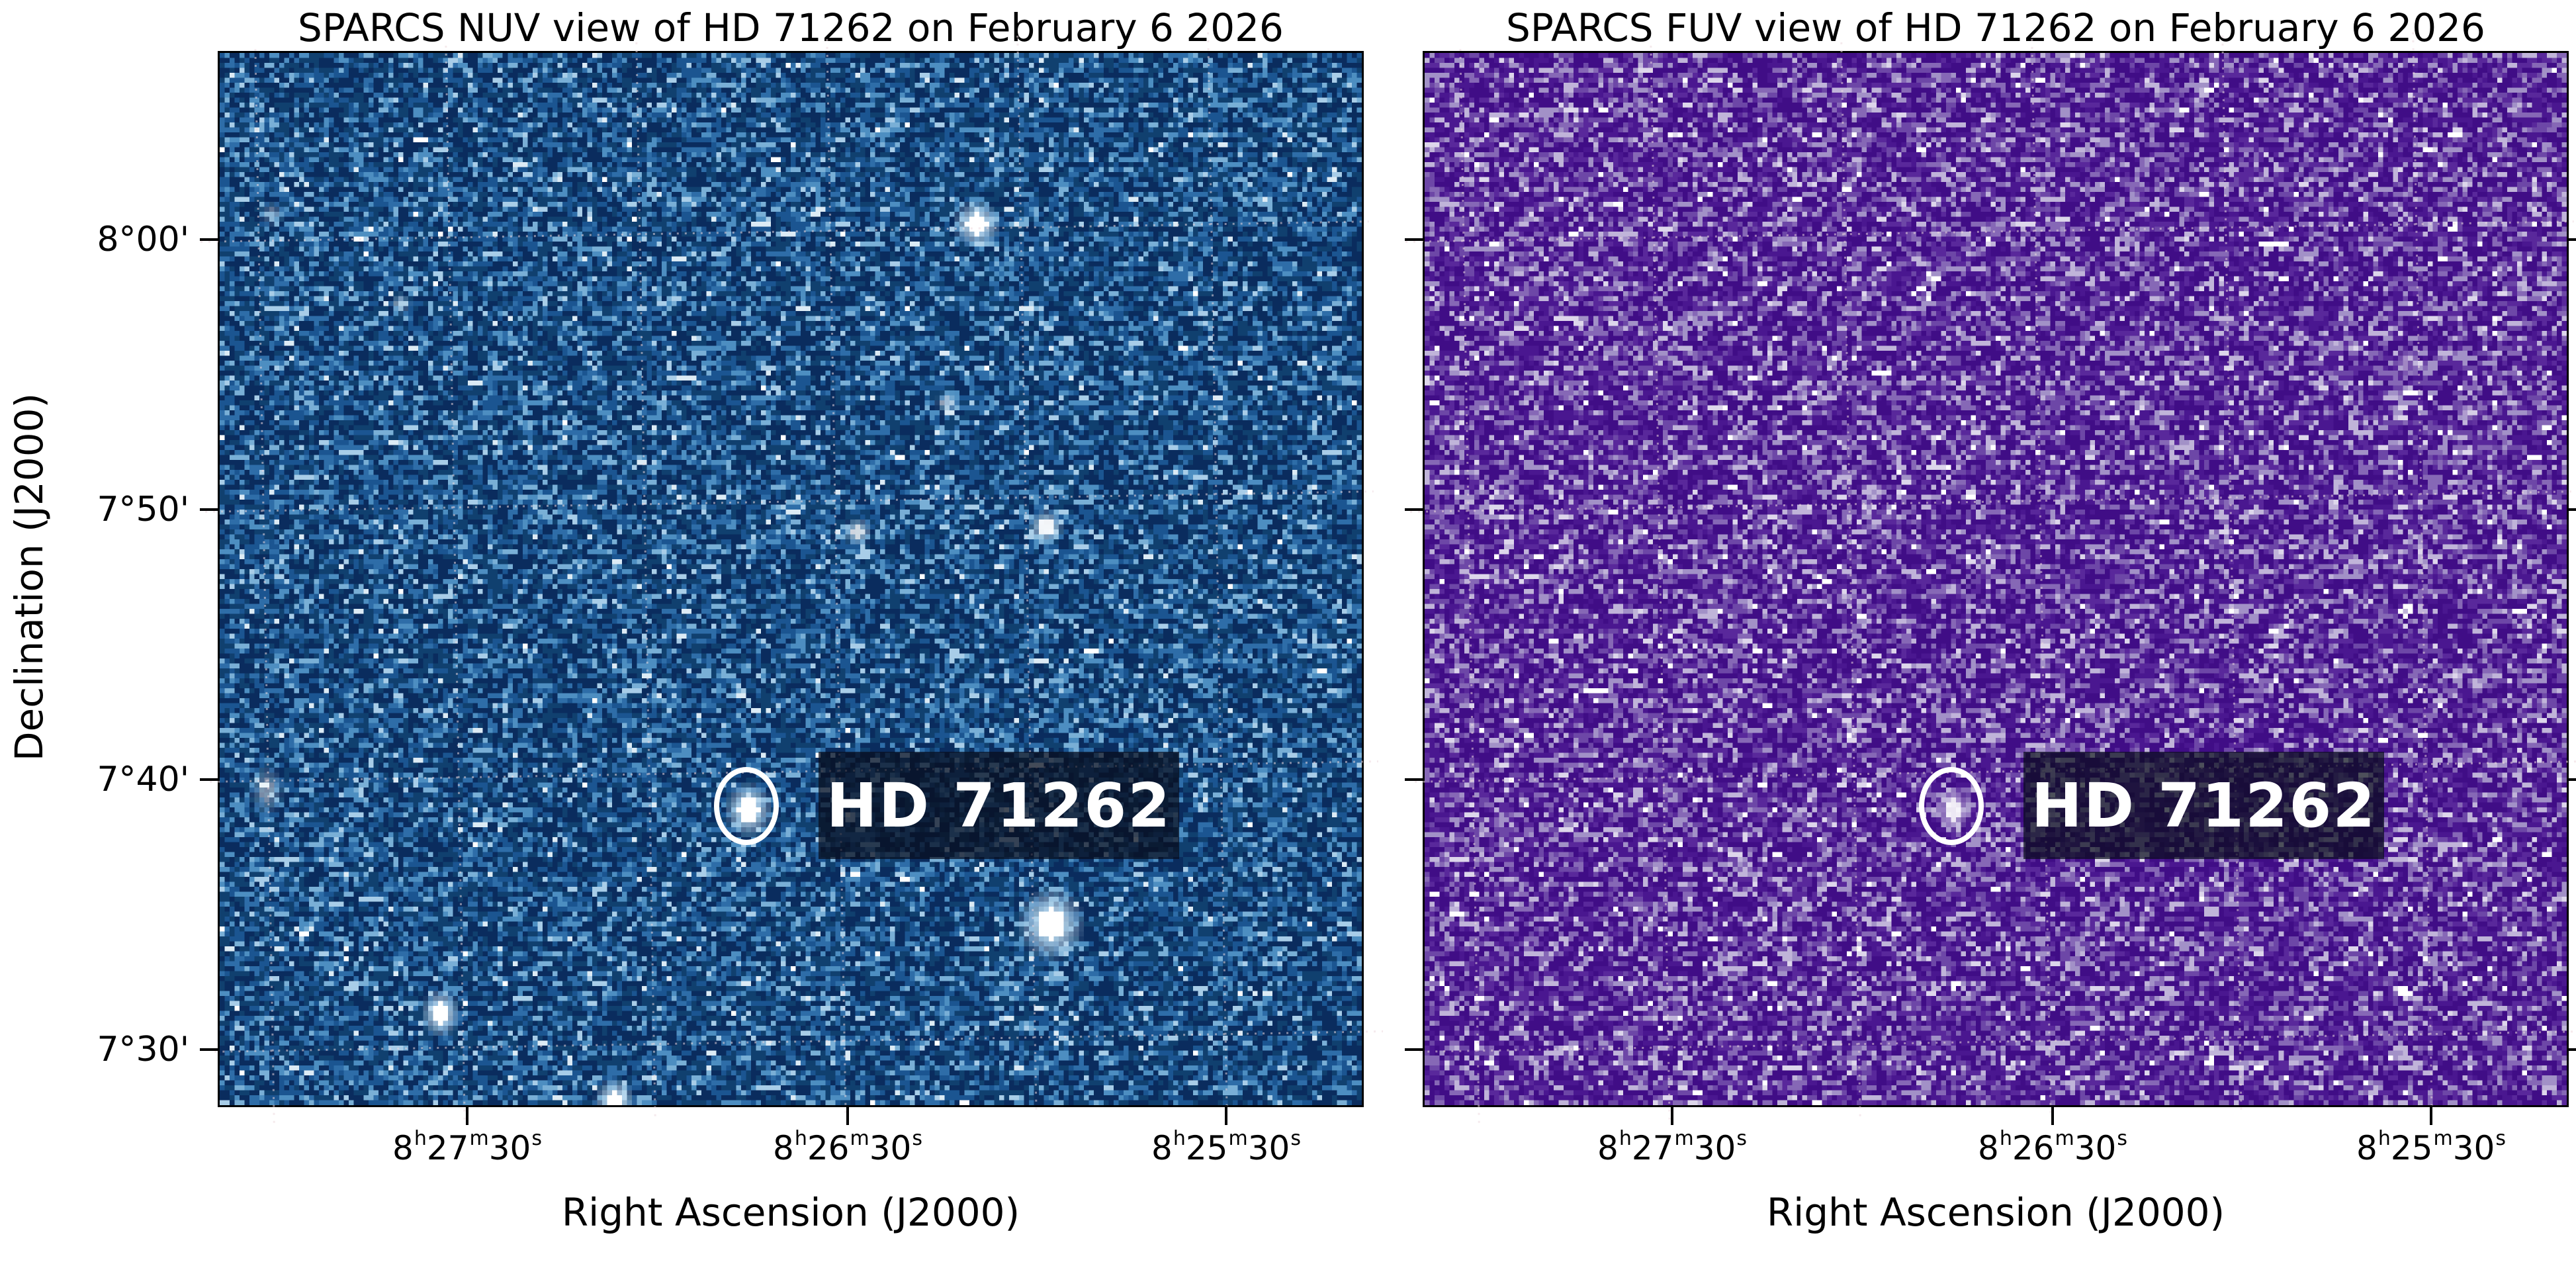 The width and height of the screenshot is (2576, 1262). Describe the element at coordinates (143, 239) in the screenshot. I see `dec-tick-label: 8°00'` at that location.